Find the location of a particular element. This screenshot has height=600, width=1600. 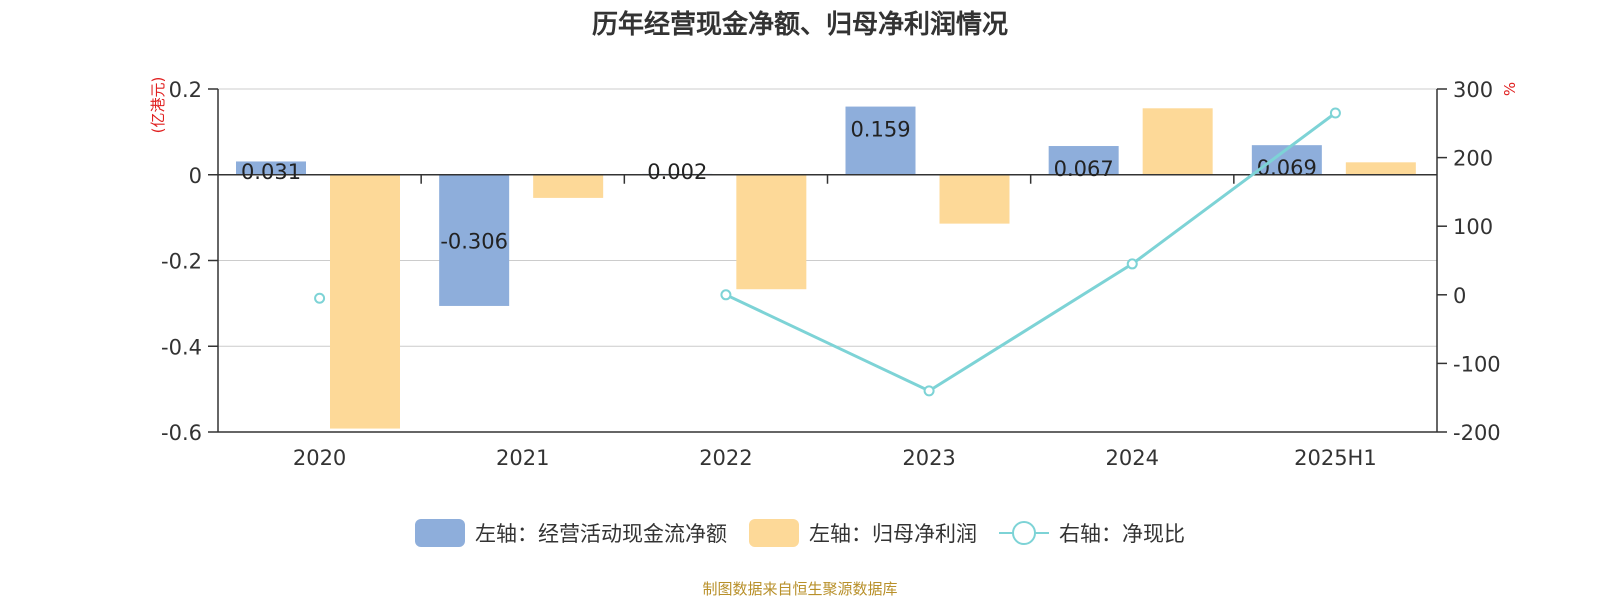

legend: 左轴：经营活动现金流净额 左轴：归母净利润 右轴：净现比 is located at coordinates (800, 533).